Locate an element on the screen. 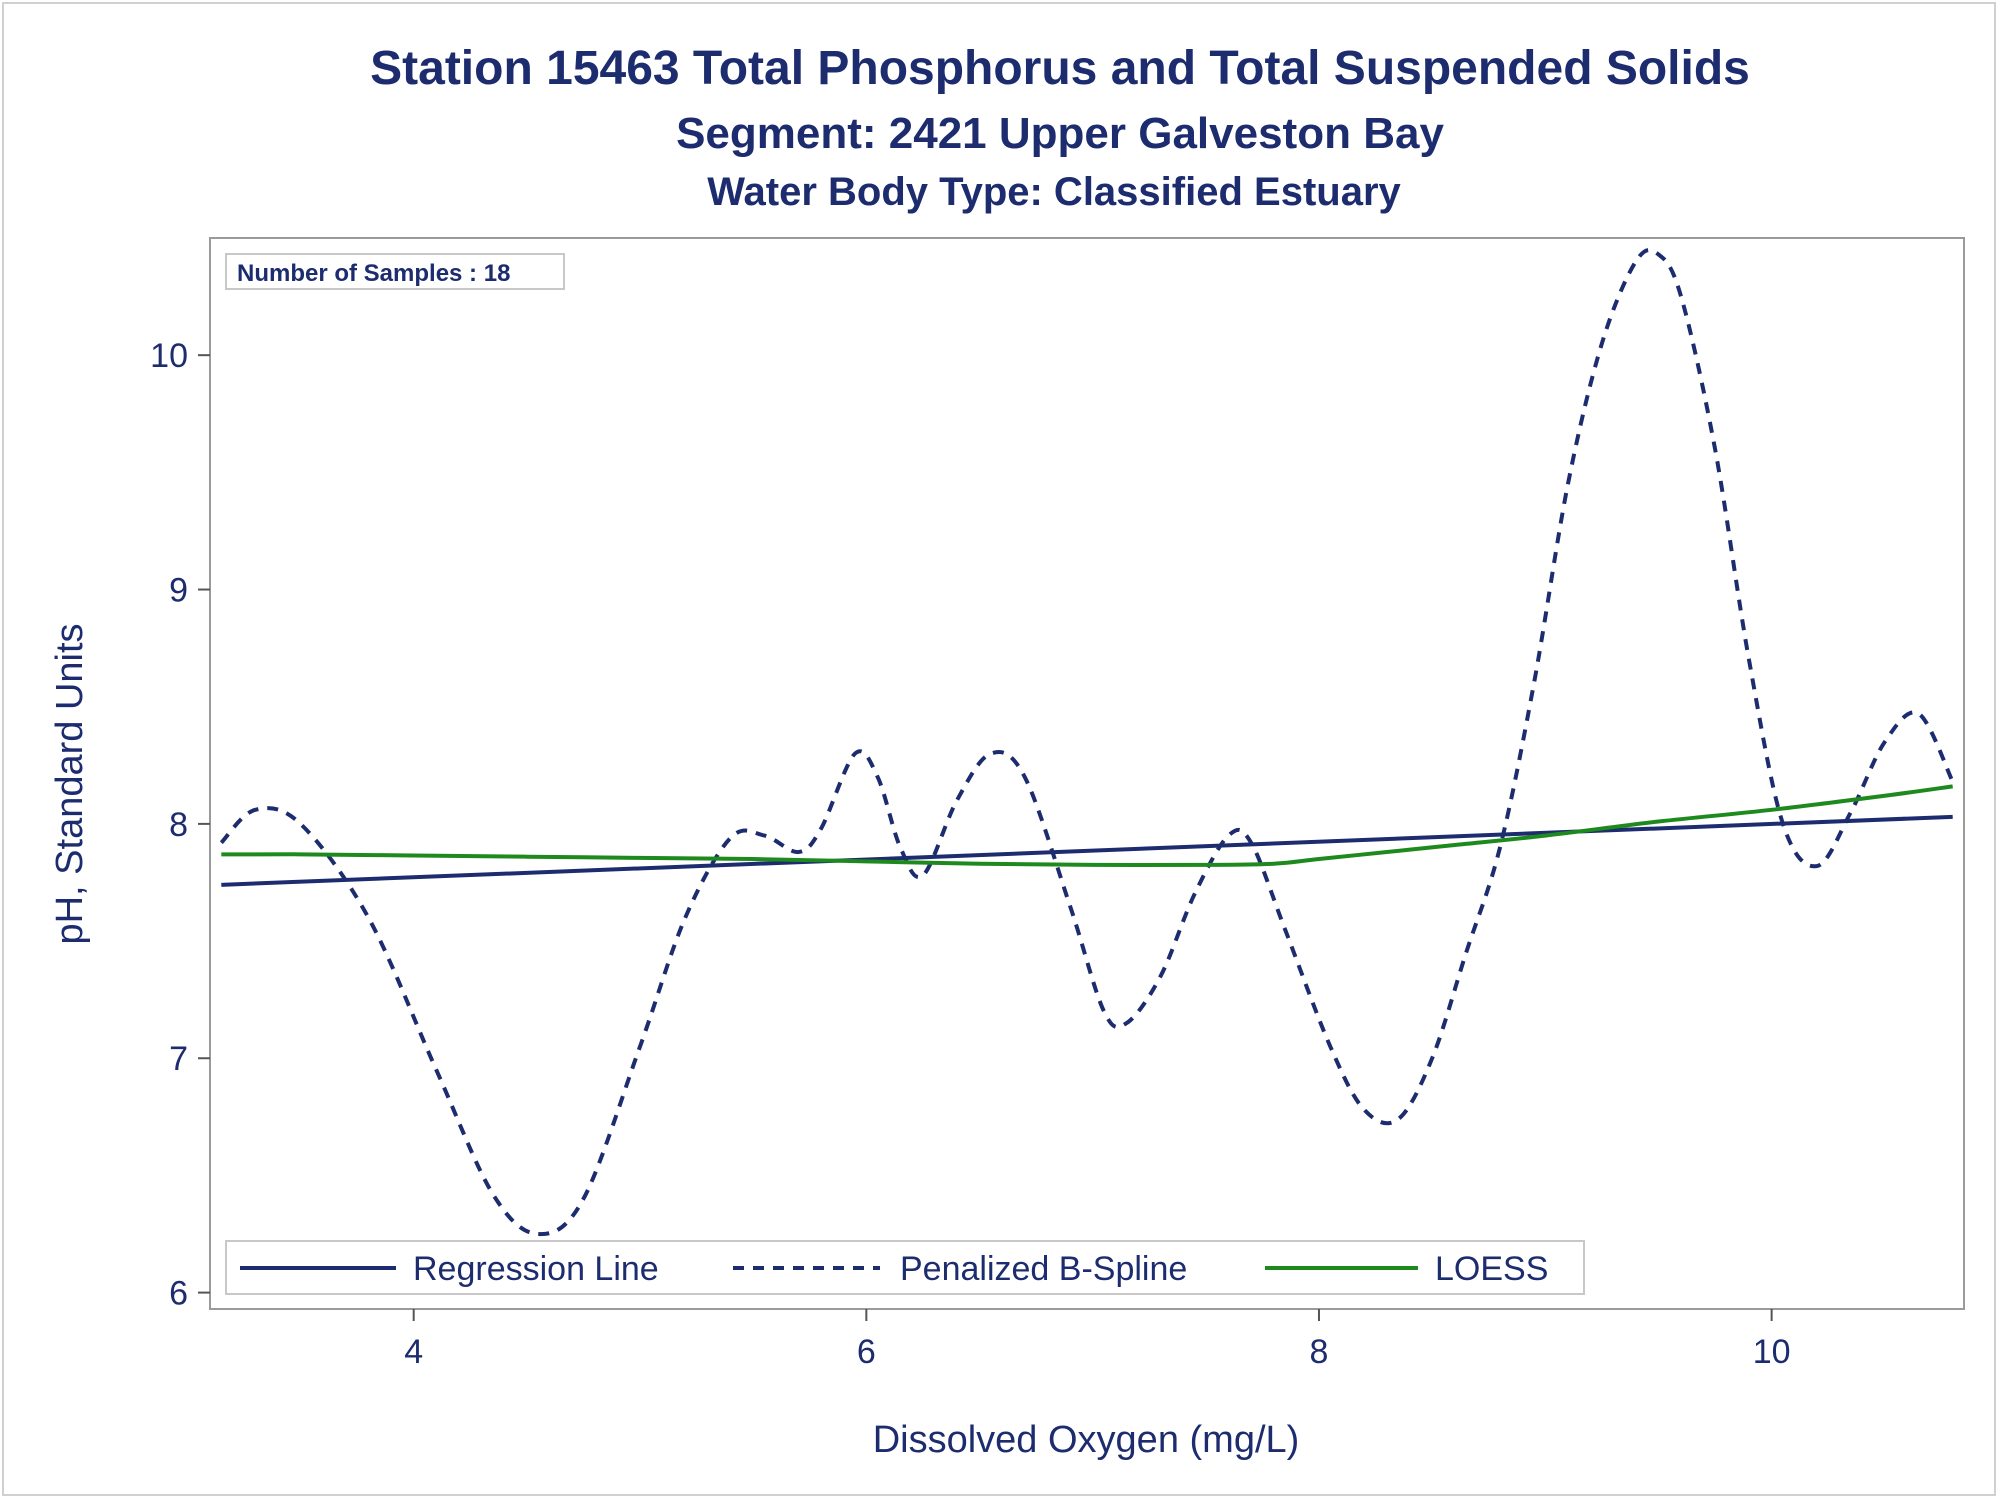 The width and height of the screenshot is (2000, 1500). y-tick-label: 9 is located at coordinates (178, 591).